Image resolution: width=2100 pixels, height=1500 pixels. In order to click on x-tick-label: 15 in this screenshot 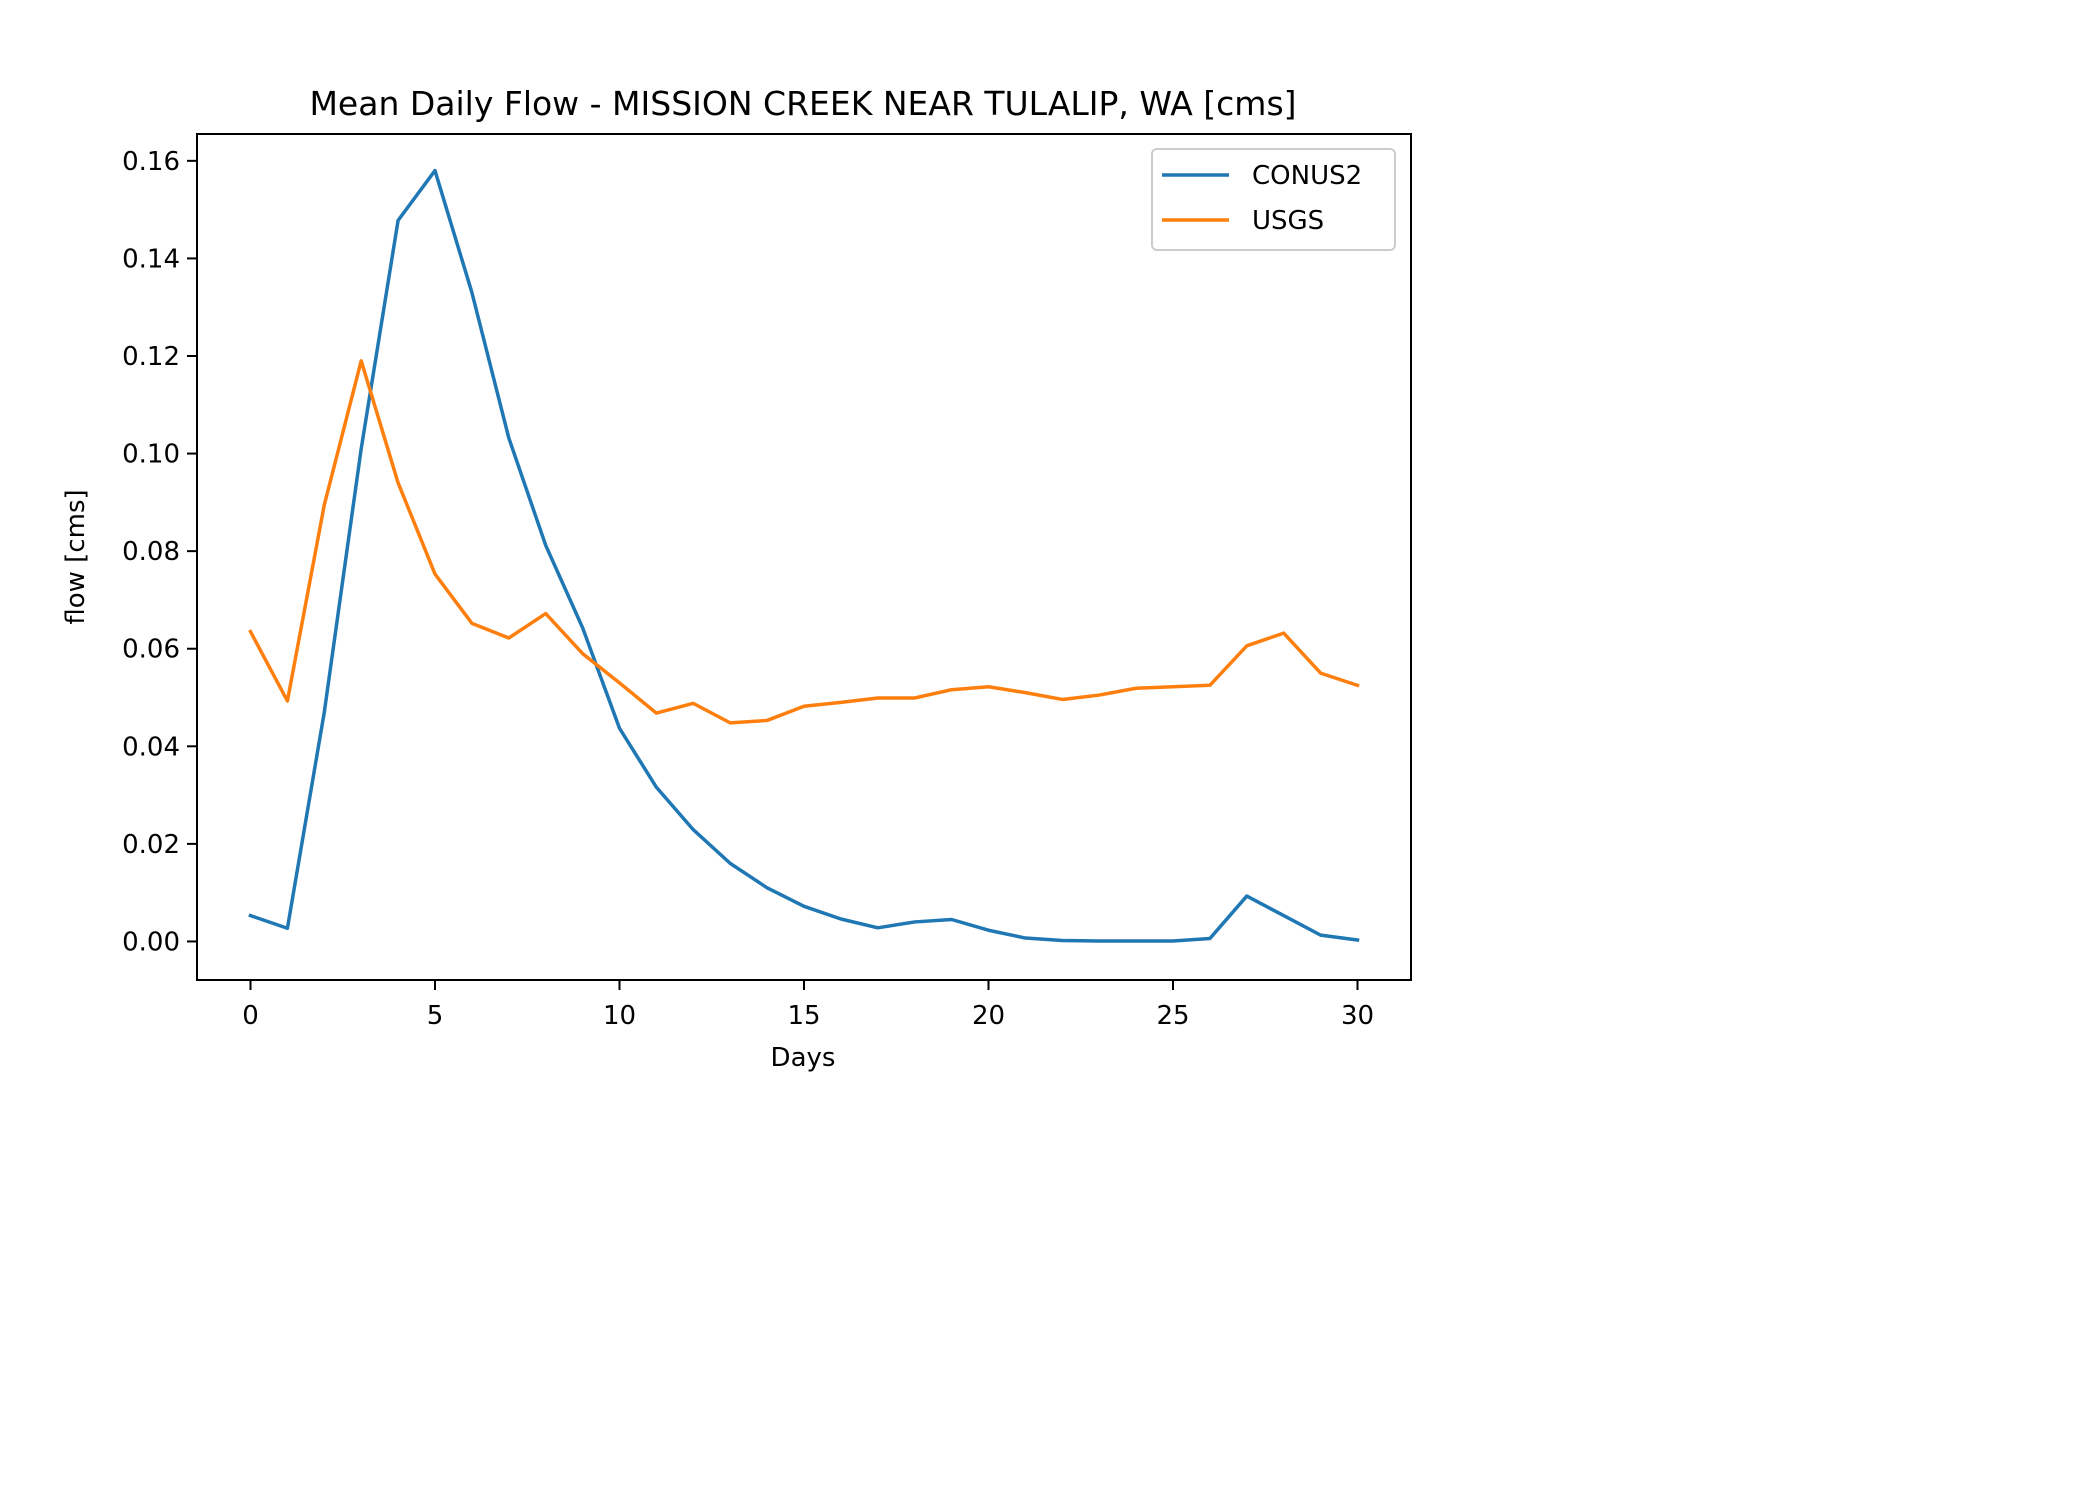, I will do `click(803, 1016)`.